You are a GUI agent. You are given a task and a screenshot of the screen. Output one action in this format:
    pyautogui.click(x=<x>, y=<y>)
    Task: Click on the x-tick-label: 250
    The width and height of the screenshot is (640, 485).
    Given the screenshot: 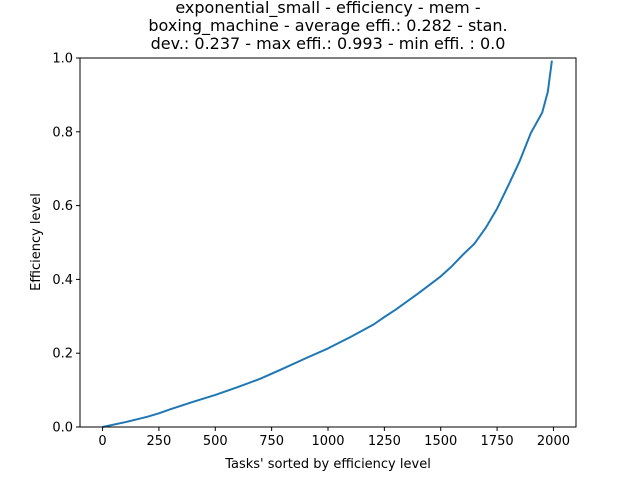 What is the action you would take?
    pyautogui.click(x=158, y=441)
    